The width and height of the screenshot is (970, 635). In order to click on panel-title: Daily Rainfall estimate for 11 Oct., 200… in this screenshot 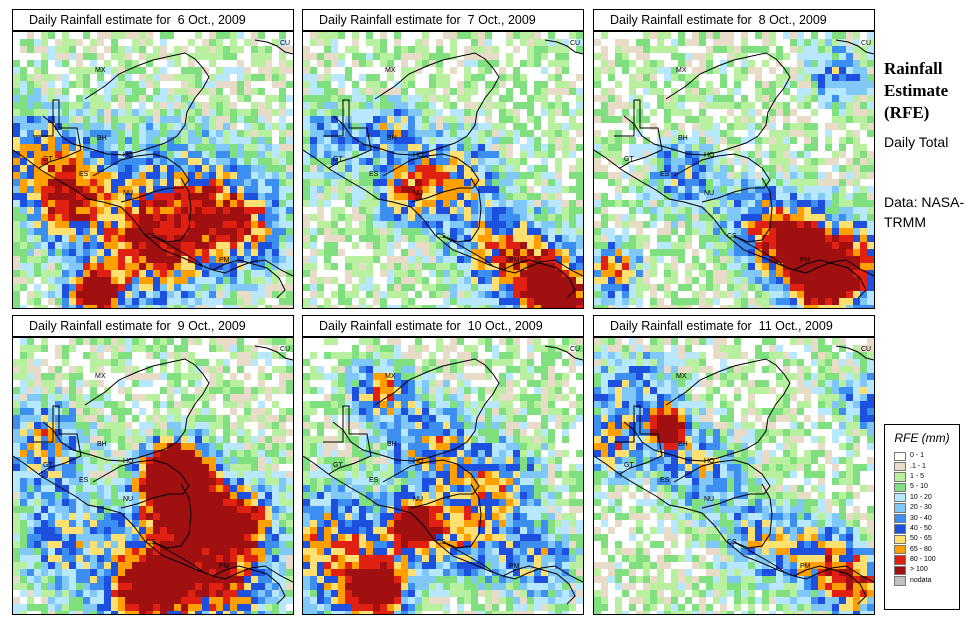, I will do `click(734, 326)`.